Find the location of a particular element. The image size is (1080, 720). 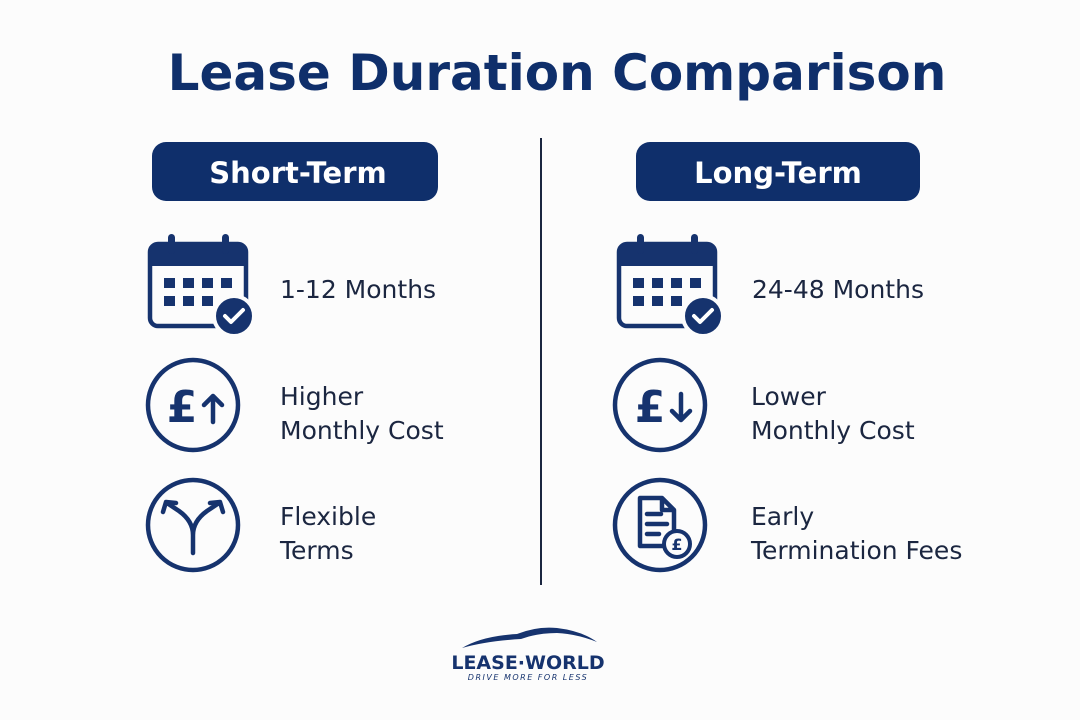

column-heading: Short-Term is located at coordinates (298, 173).